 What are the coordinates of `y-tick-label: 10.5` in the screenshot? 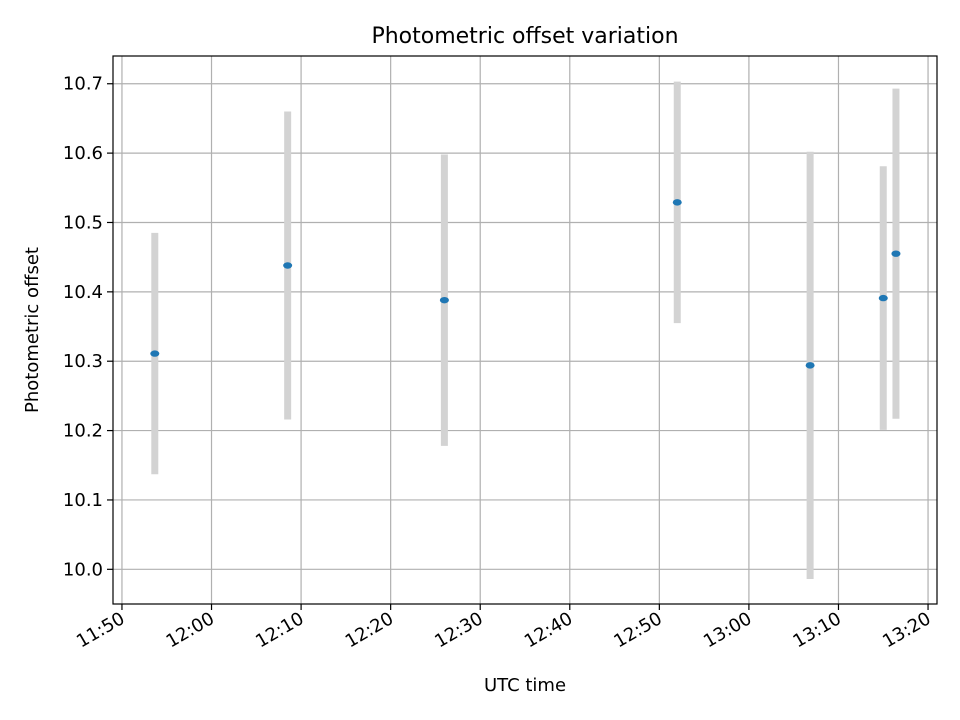 It's located at (83, 222).